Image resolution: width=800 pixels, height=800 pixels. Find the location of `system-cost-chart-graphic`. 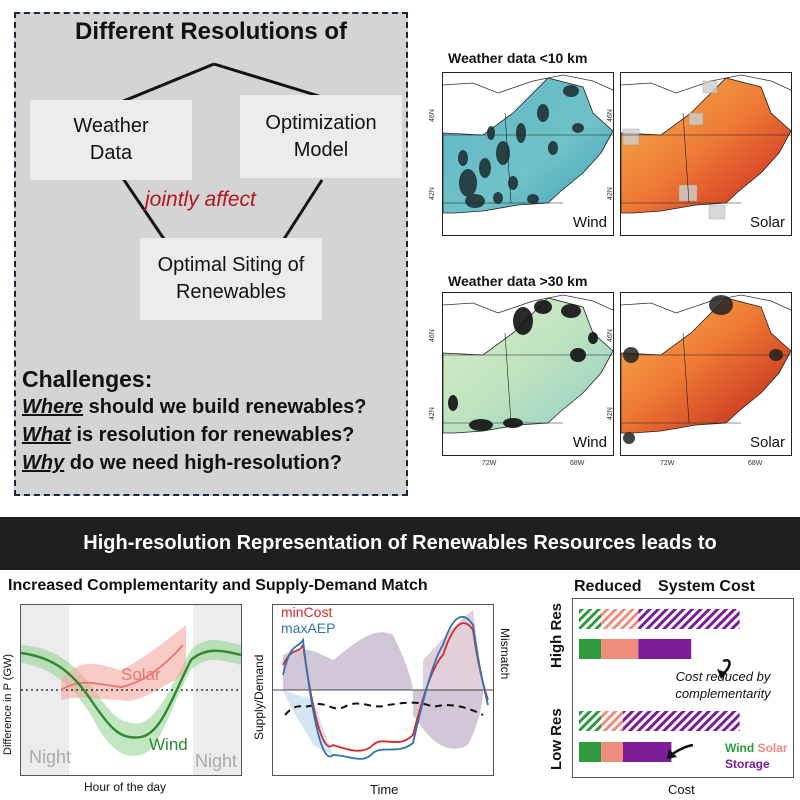

system-cost-chart-graphic is located at coordinates (659, 685).